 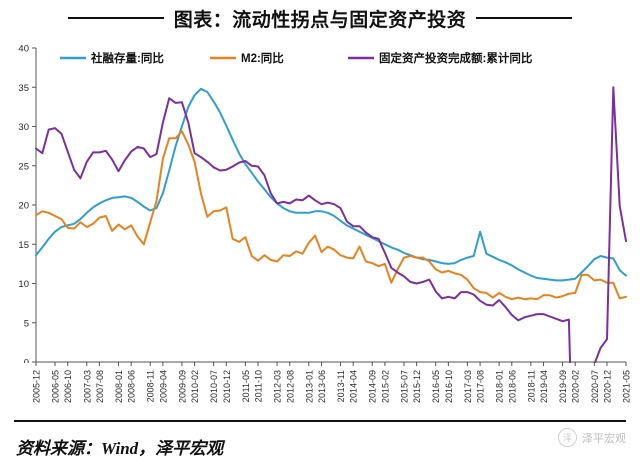 I want to click on y-tick-label: 10, so click(x=23, y=284).